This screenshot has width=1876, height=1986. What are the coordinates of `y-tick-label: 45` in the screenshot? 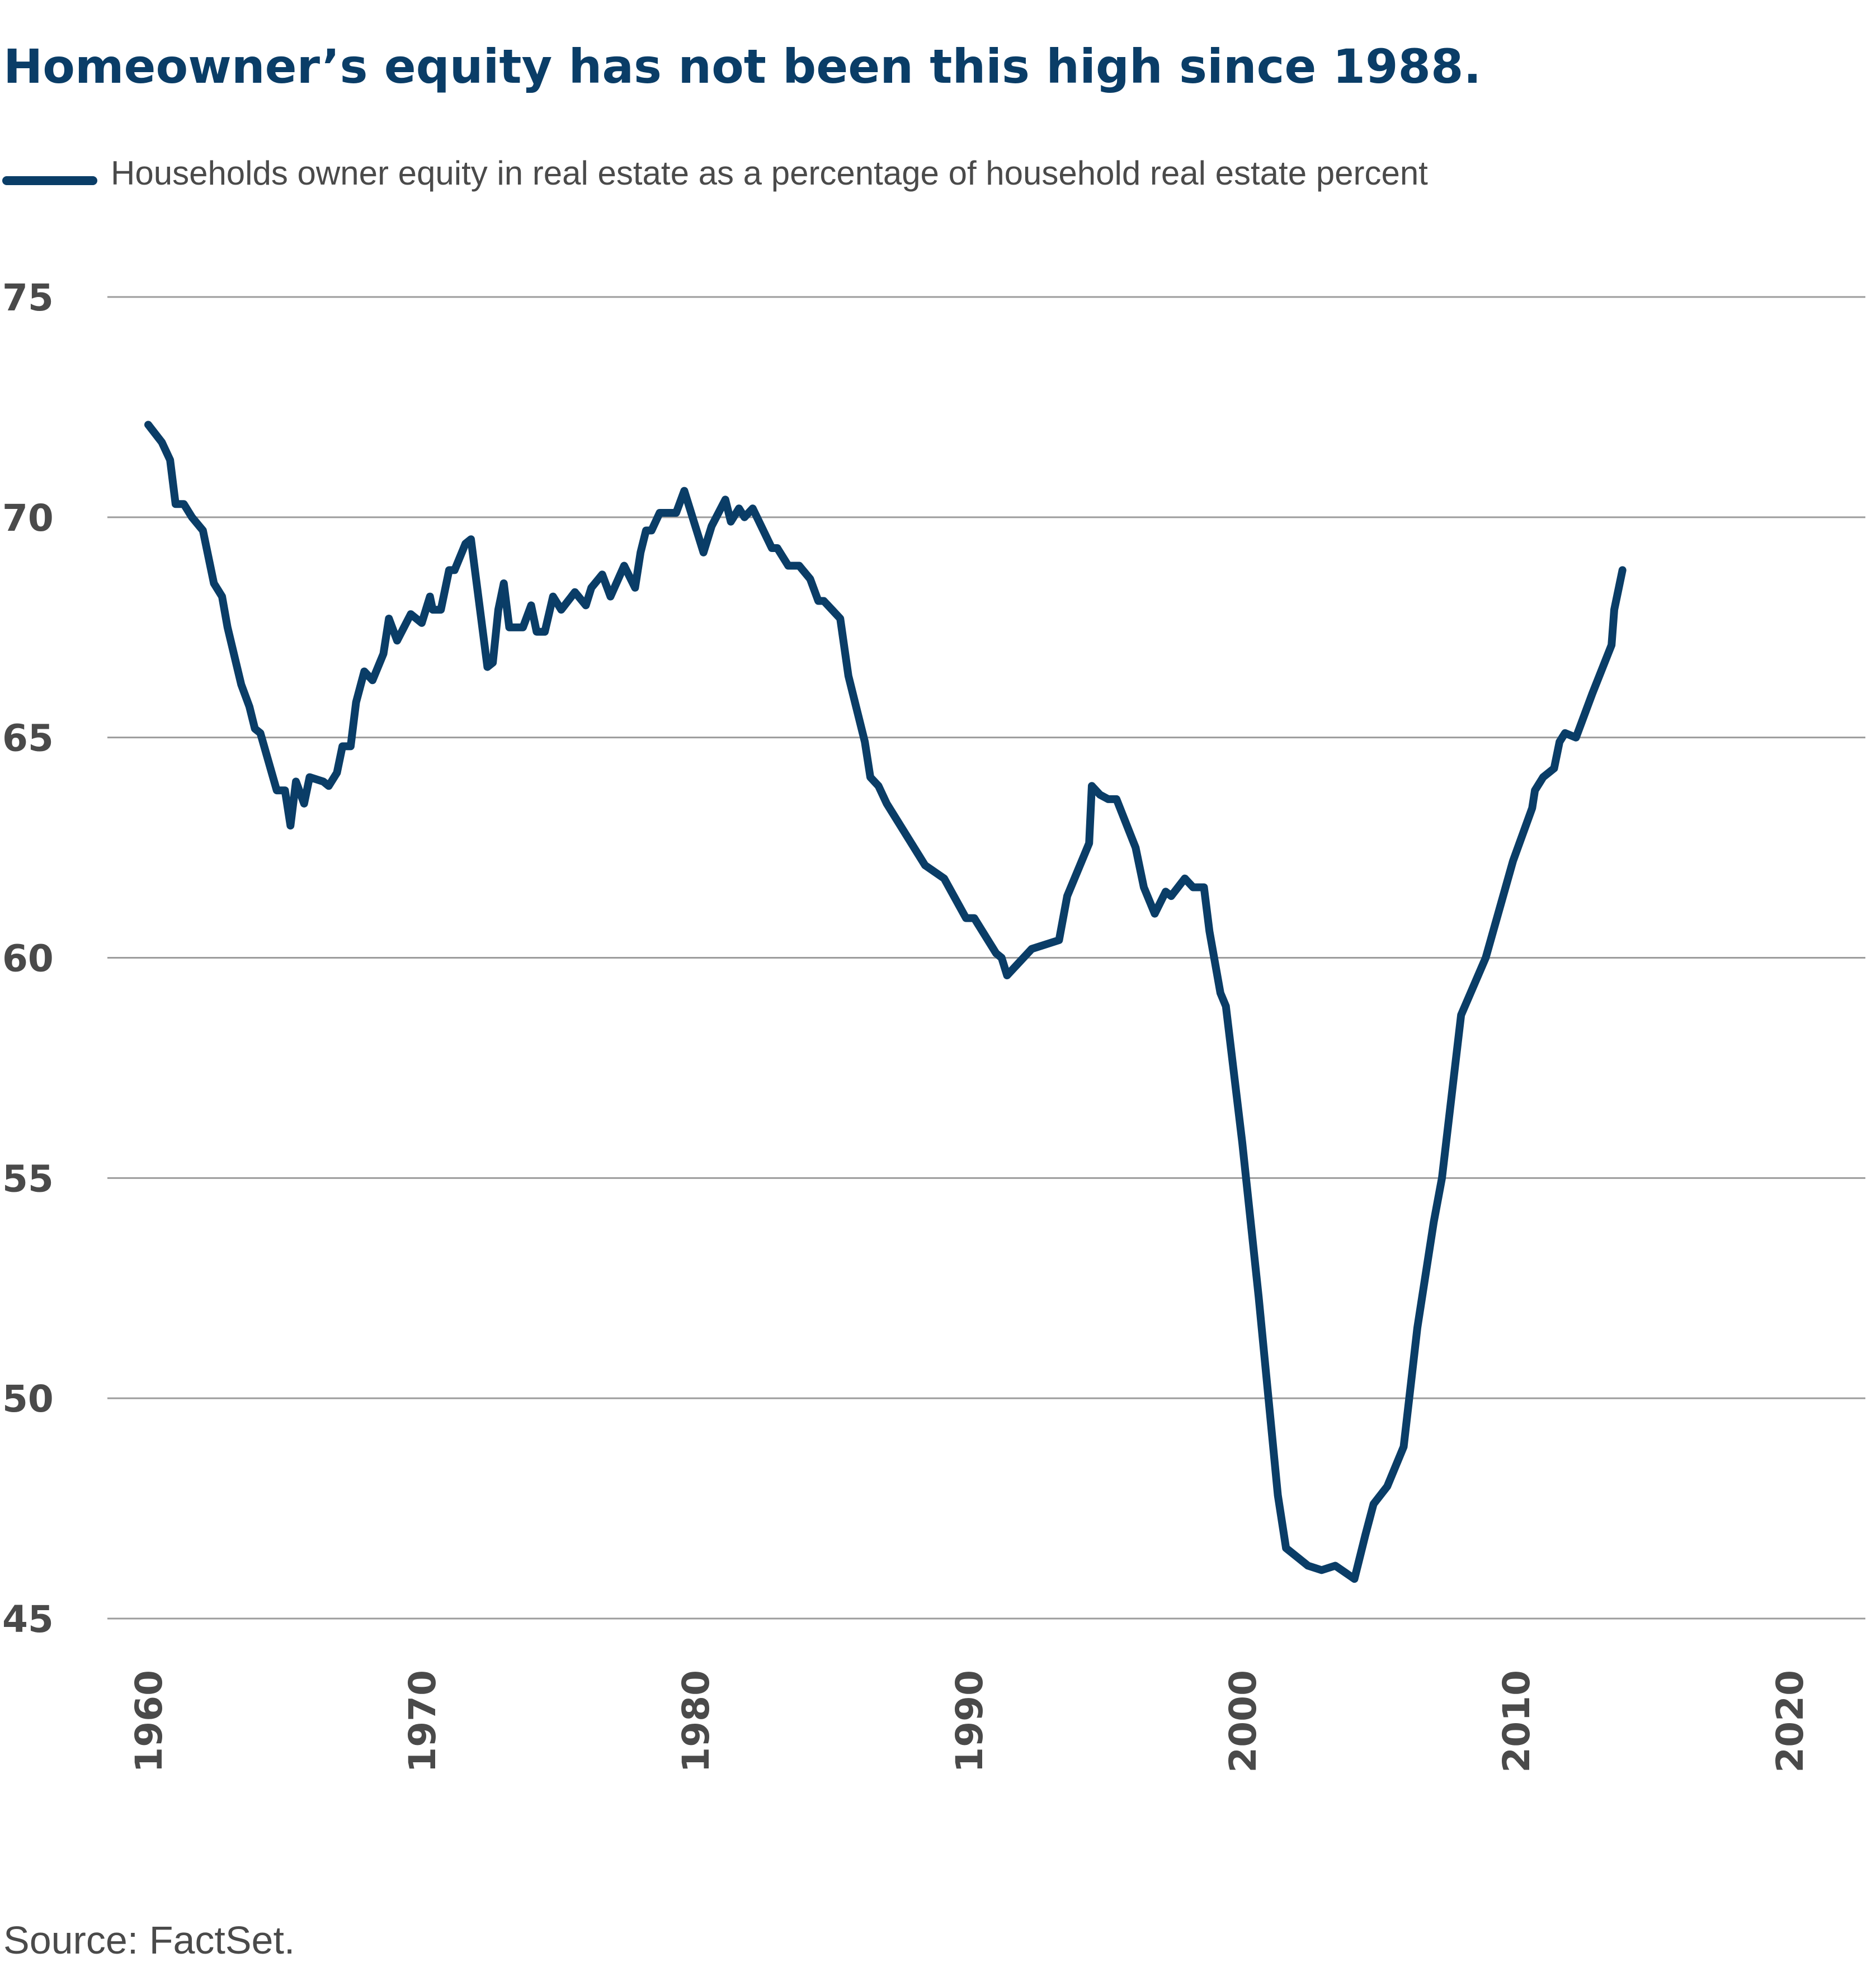 It's located at (28, 1619).